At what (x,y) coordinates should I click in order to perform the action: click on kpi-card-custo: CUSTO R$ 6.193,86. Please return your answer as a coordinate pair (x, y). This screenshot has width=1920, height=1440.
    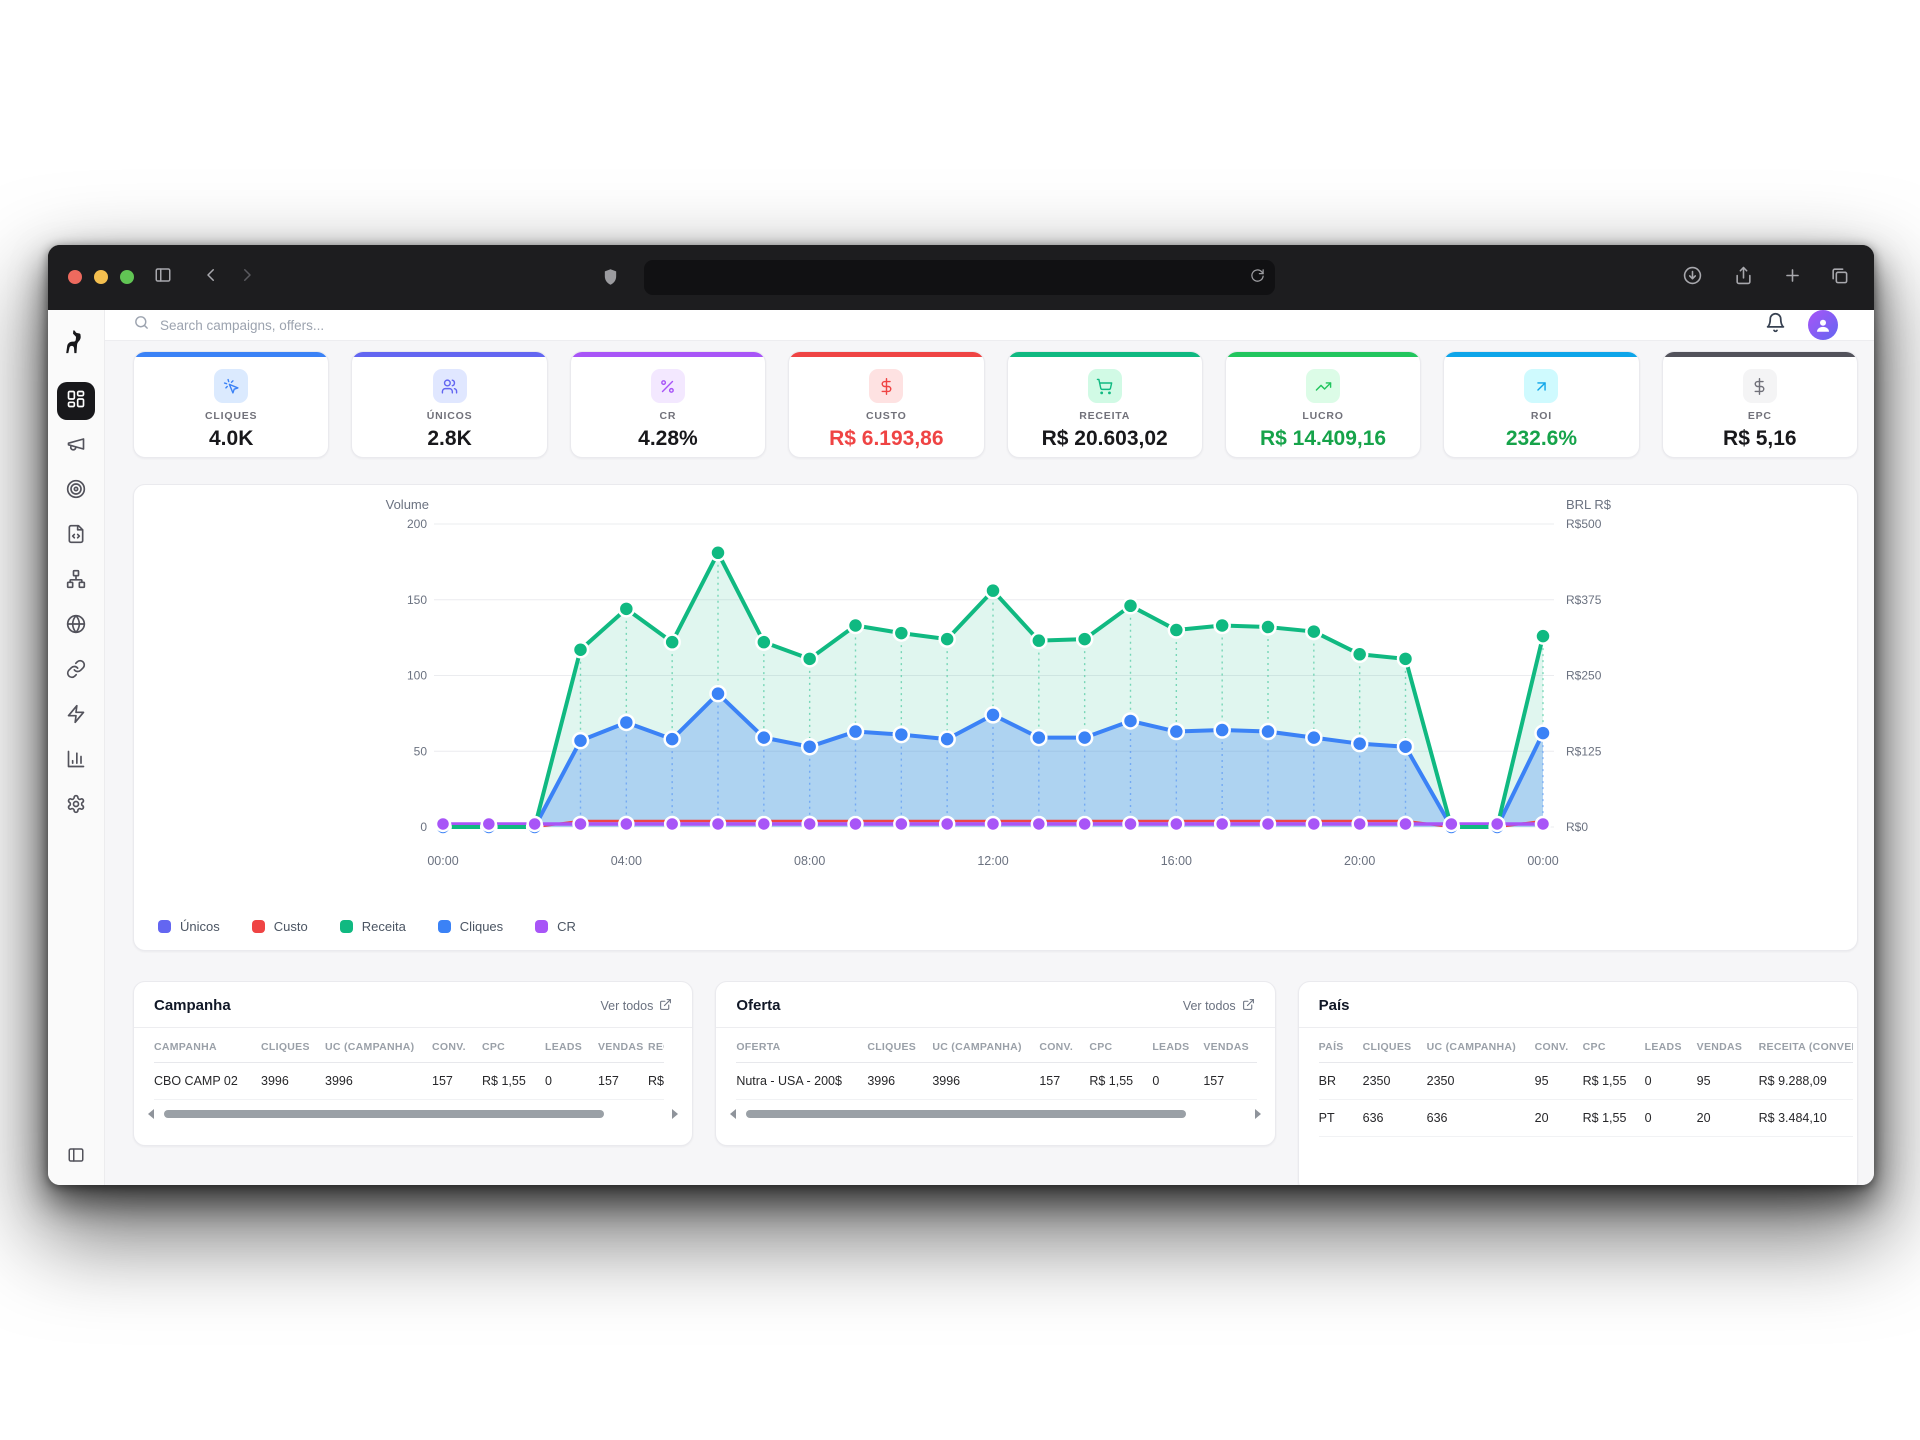
    Looking at the image, I should click on (886, 404).